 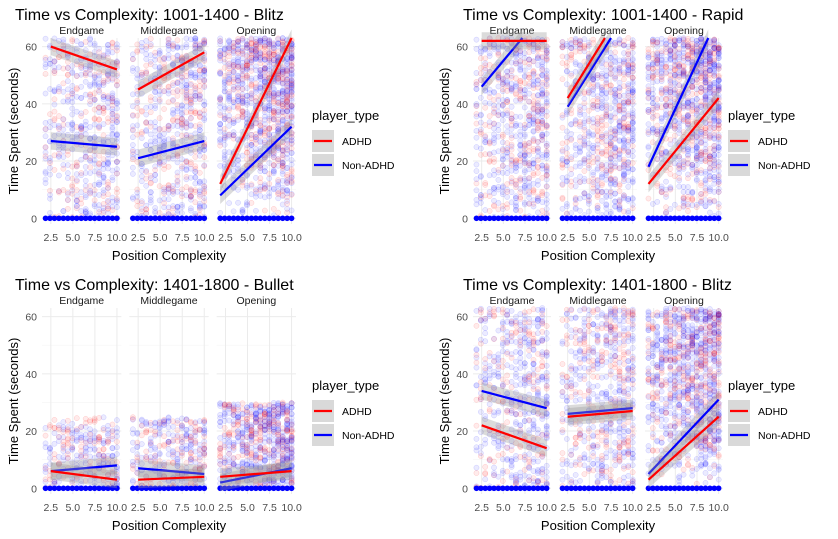 What do you see at coordinates (697, 238) in the screenshot?
I see `x-tick-label: 7.5` at bounding box center [697, 238].